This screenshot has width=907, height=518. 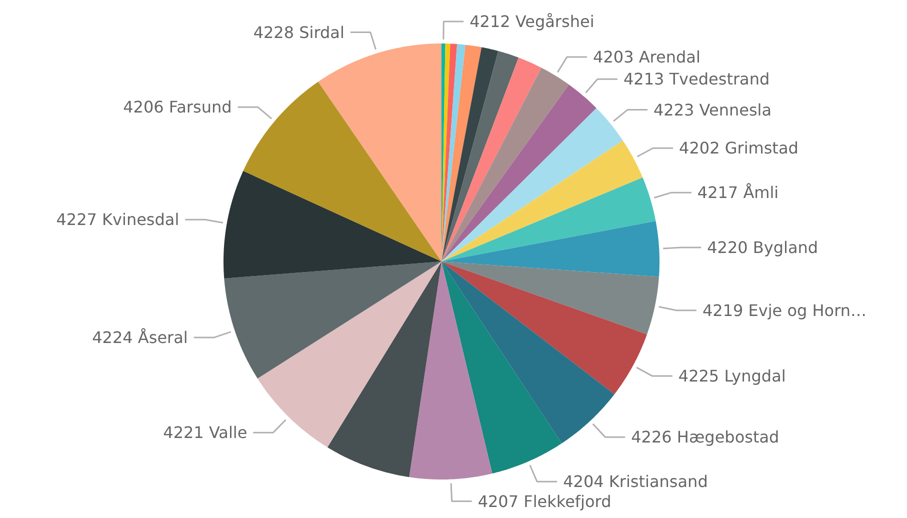 What do you see at coordinates (738, 192) in the screenshot?
I see `slice-label: 4217 Åmli` at bounding box center [738, 192].